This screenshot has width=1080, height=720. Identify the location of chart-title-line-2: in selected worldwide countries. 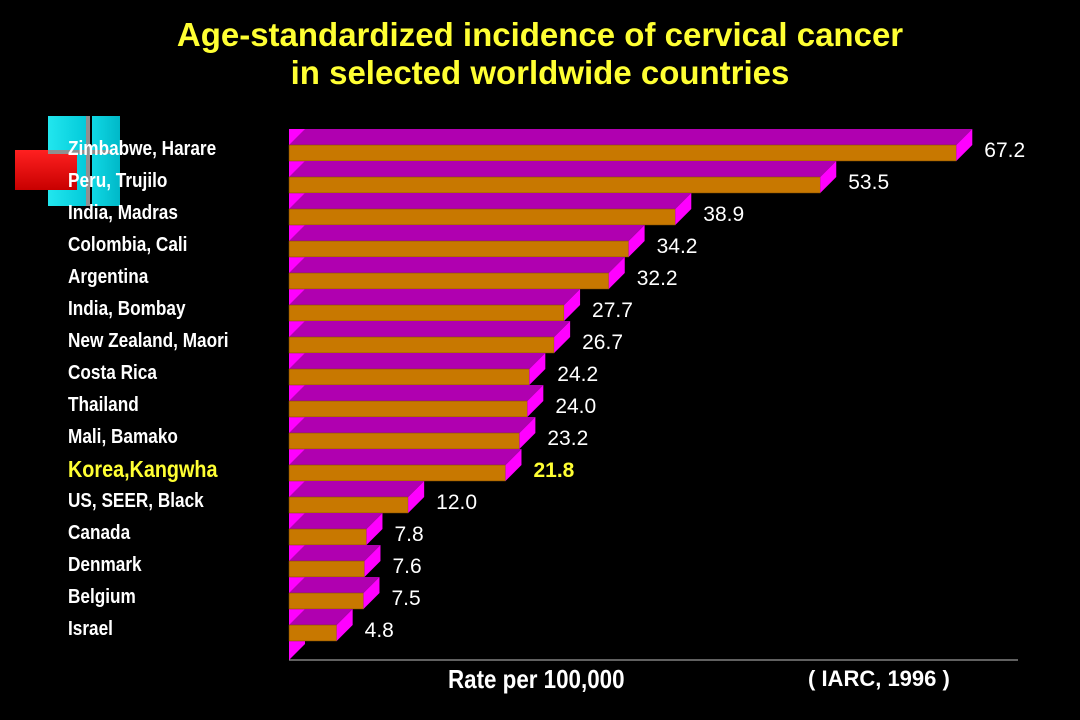
(540, 72).